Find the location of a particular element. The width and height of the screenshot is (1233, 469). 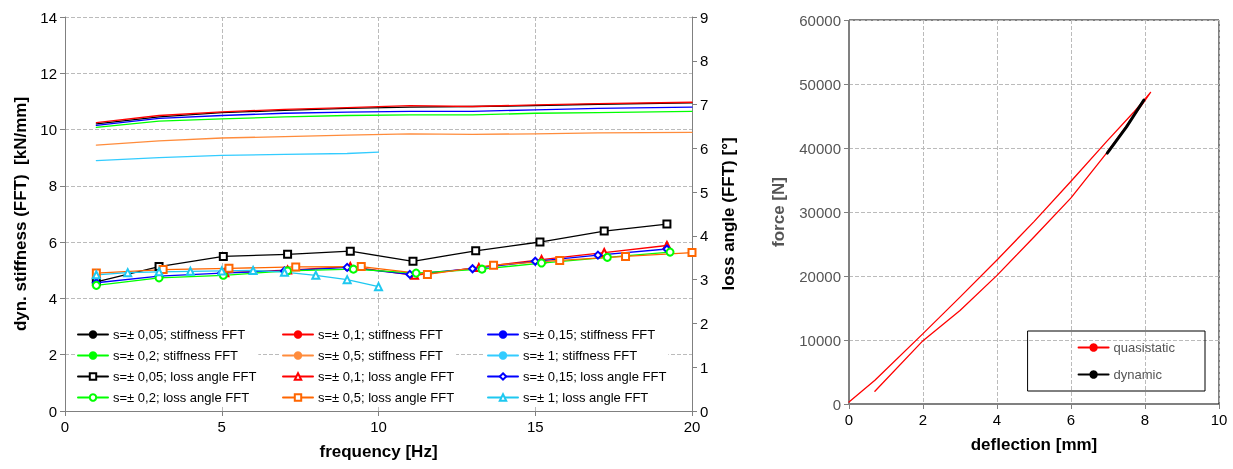

legend-label: s=± 0,5; stiffness FFT is located at coordinates (381, 355).